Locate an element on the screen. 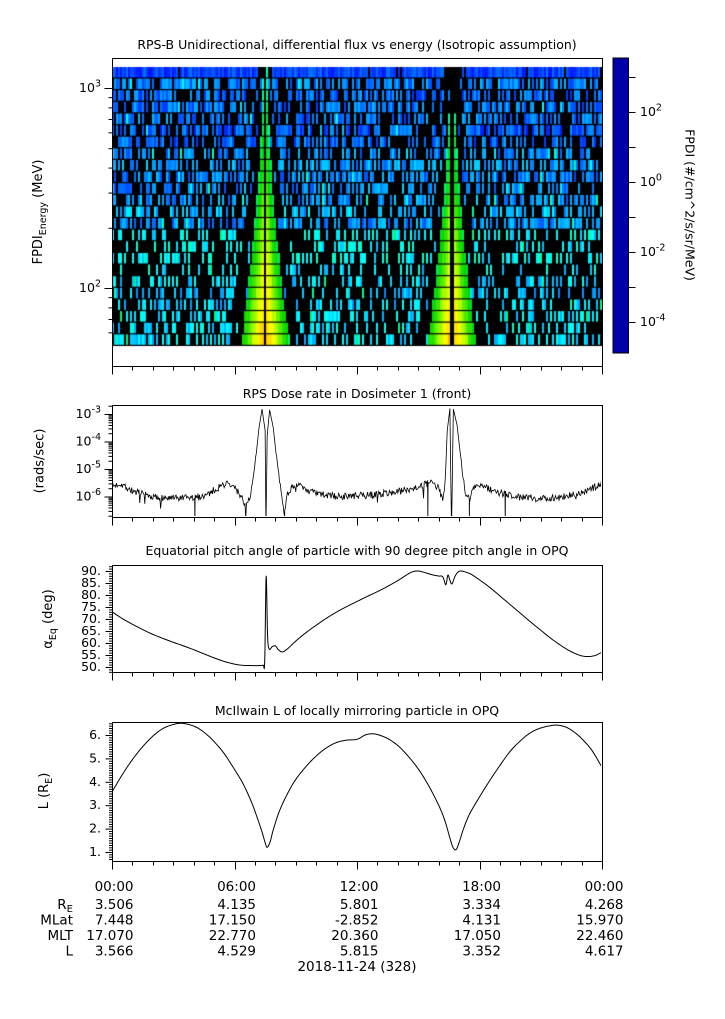  ephemeris-value: 22.770 is located at coordinates (232, 936).